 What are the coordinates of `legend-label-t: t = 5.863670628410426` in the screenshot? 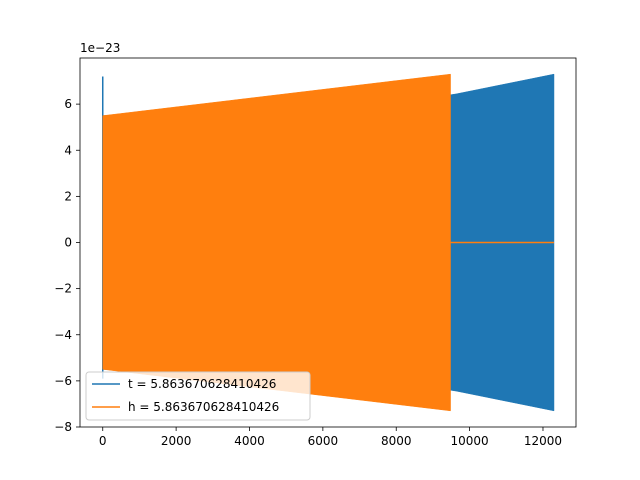 It's located at (202, 384).